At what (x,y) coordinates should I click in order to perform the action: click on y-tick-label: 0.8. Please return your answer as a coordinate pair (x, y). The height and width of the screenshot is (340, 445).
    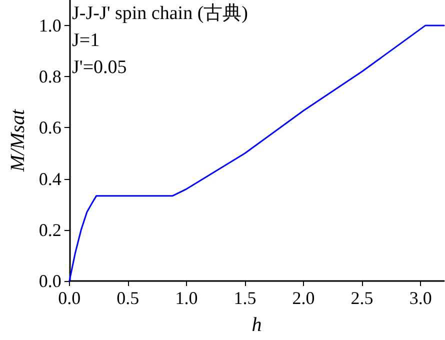
    Looking at the image, I should click on (50, 76).